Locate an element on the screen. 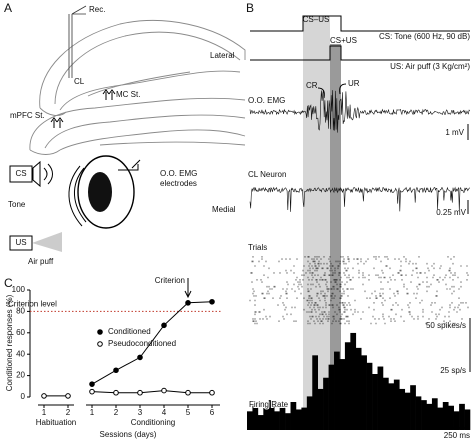 The height and width of the screenshot is (441, 474). y-tick-label: 20 is located at coordinates (20, 375).